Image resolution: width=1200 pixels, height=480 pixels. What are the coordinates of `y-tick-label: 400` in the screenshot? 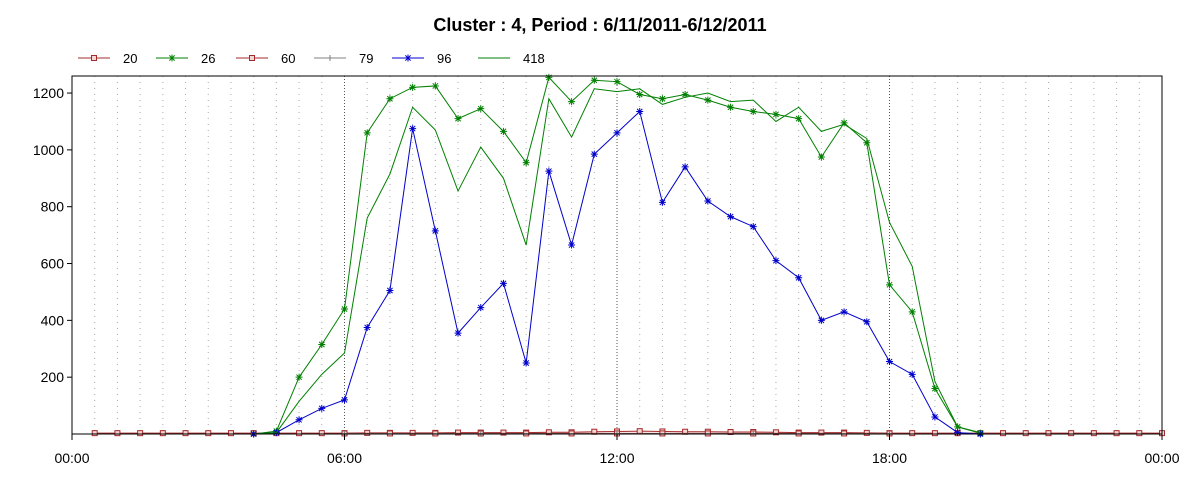 It's located at (53, 320).